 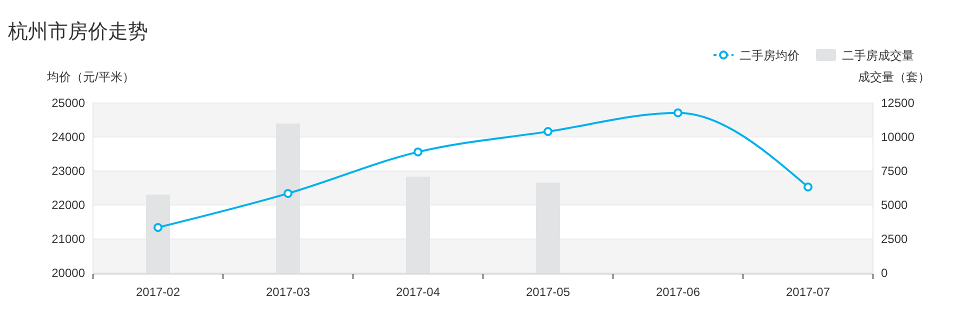 What do you see at coordinates (894, 239) in the screenshot?
I see `y2-tick-label: 2500` at bounding box center [894, 239].